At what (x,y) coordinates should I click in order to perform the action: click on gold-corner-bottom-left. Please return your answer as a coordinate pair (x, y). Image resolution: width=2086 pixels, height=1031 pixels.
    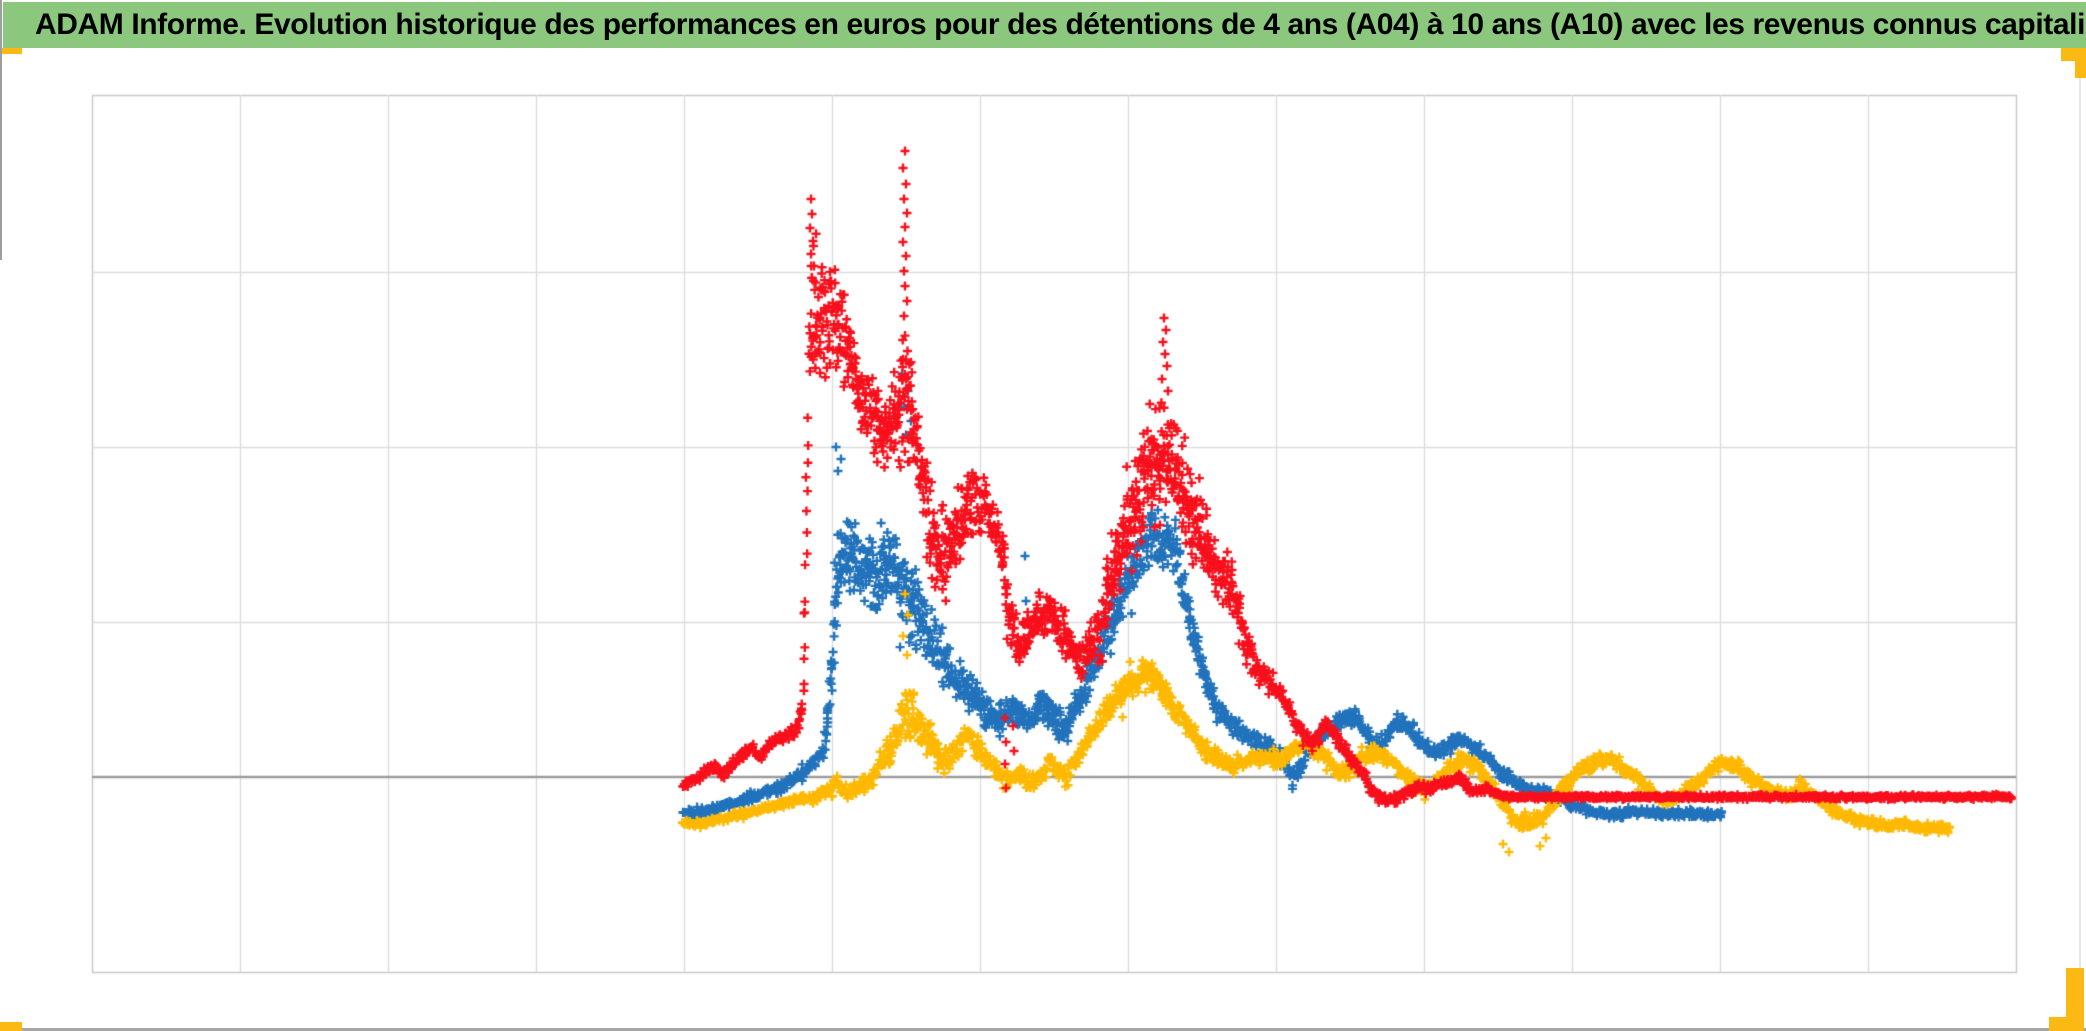
    Looking at the image, I should click on (11, 1026).